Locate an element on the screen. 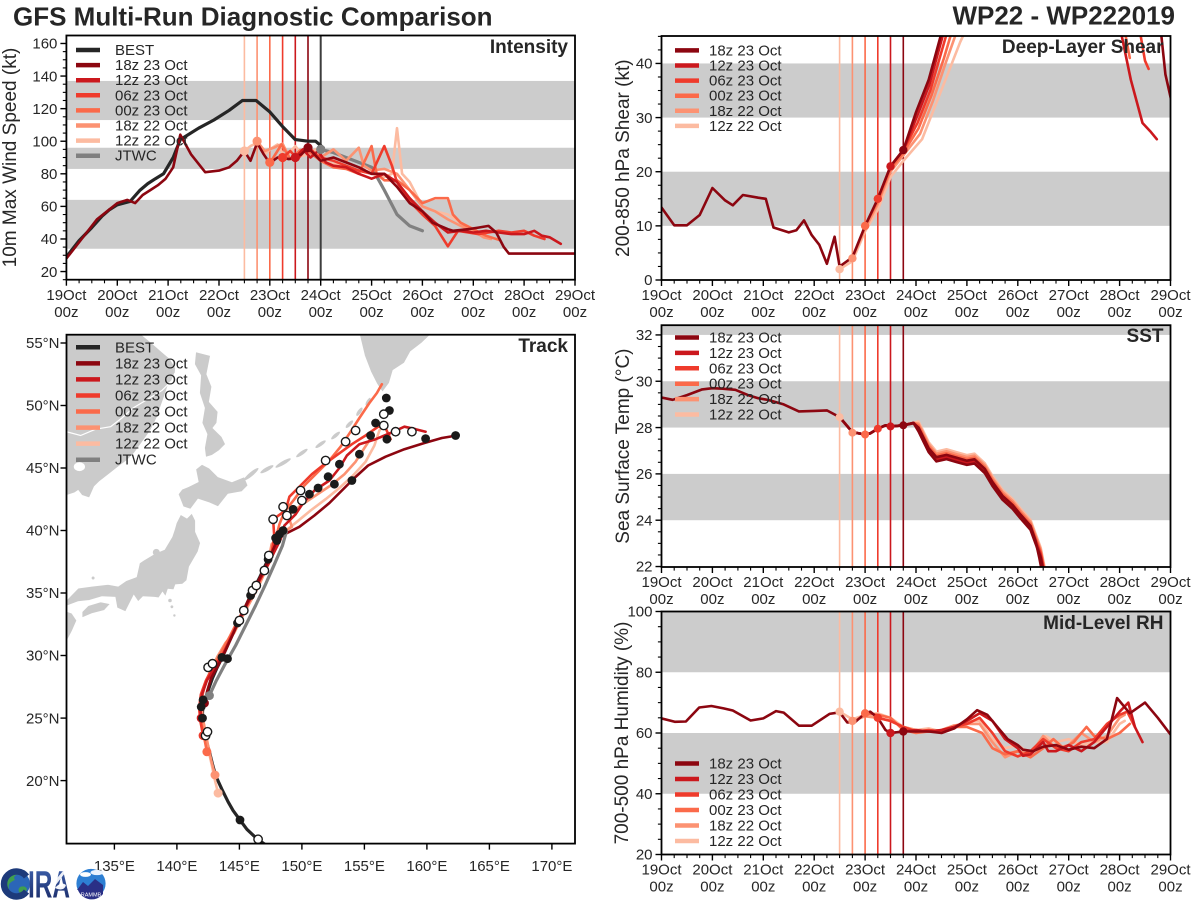 The height and width of the screenshot is (905, 1200). svg-text: WP22 - WP222019 is located at coordinates (1063, 16).